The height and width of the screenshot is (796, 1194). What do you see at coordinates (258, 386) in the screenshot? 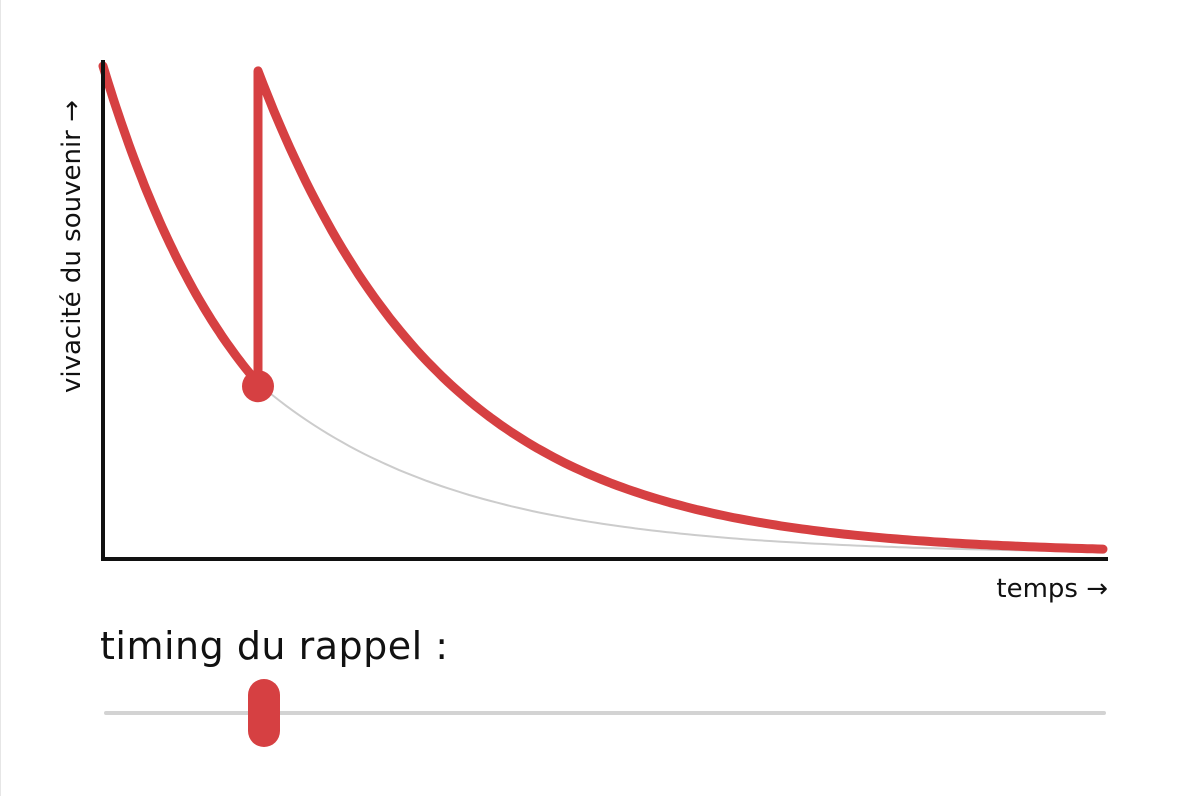
I see `recall-point-marker` at bounding box center [258, 386].